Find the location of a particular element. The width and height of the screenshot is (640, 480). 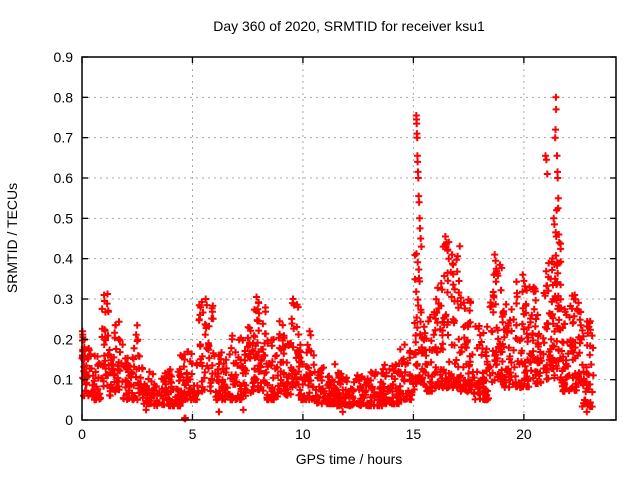

y-tick-label: 0.8 is located at coordinates (64, 97).